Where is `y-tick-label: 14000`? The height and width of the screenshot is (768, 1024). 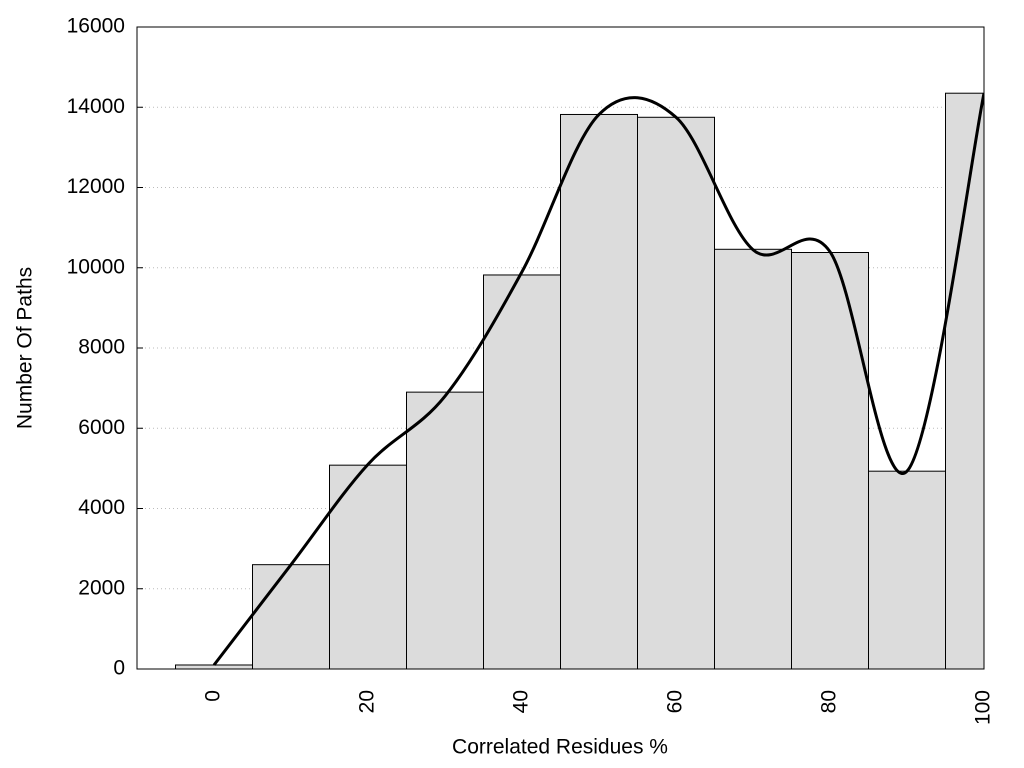
y-tick-label: 14000 is located at coordinates (96, 106).